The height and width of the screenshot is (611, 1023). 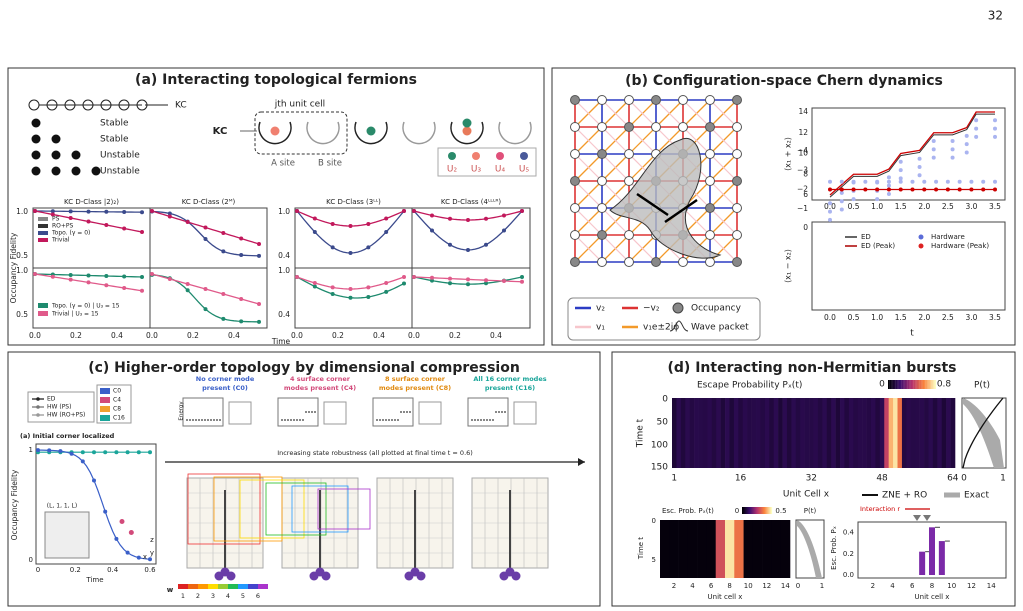 I want to click on site-label: B site, so click(x=330, y=164).